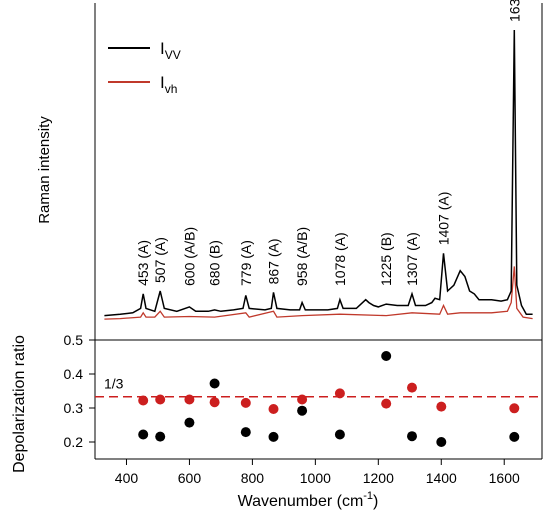  What do you see at coordinates (143, 263) in the screenshot?
I see `peak-label: 453 (A)` at bounding box center [143, 263].